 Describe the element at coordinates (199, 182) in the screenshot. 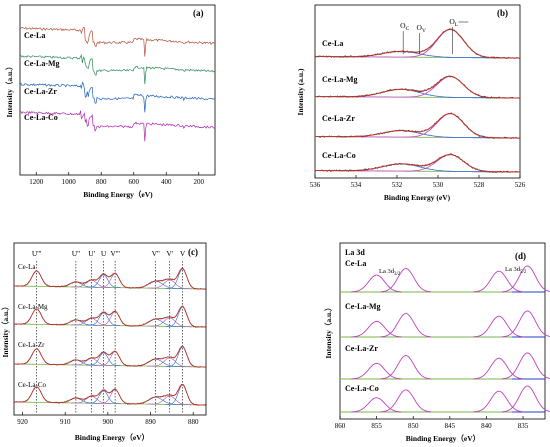

I see `x-tick-label: 200` at that location.